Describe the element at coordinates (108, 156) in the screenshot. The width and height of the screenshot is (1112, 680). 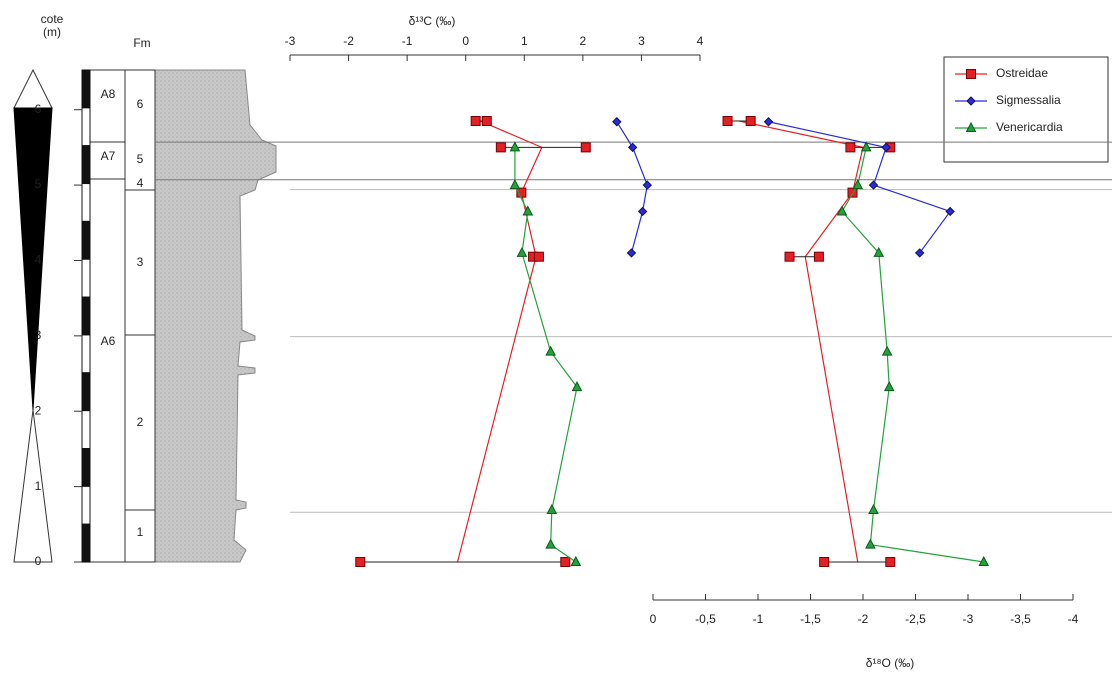
I see `unit-label: A7` at that location.